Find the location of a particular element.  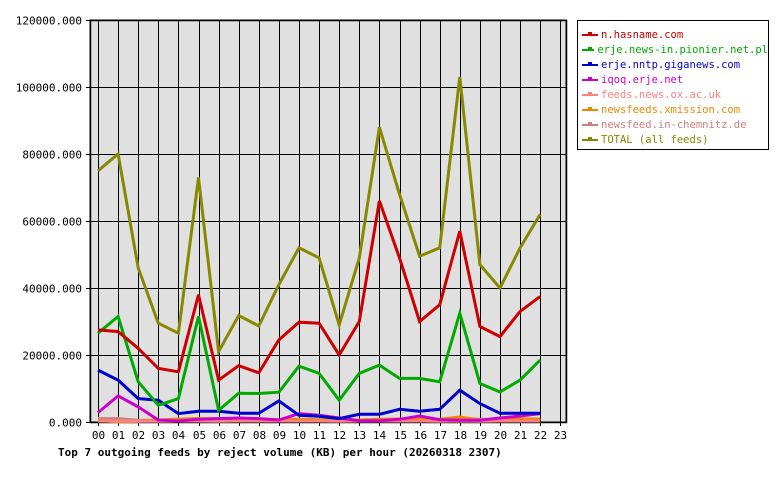

x-tick-label: 04 is located at coordinates (179, 435).